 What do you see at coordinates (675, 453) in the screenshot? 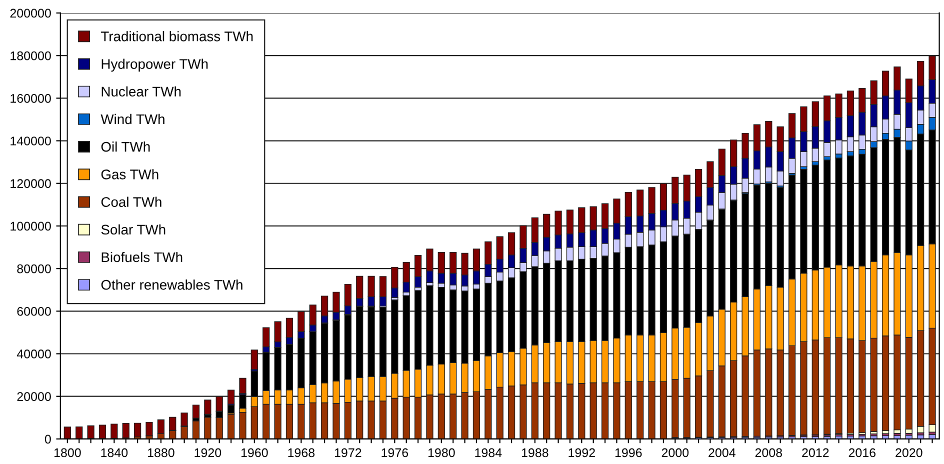
I see `x-tick-label: 2000` at bounding box center [675, 453].